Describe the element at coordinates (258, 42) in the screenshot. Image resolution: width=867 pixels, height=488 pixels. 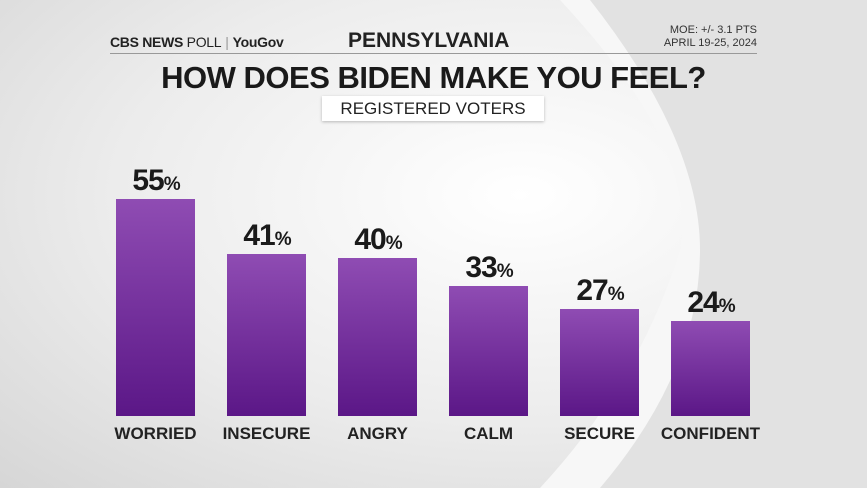
I see `logo-yougov: YouGov` at that location.